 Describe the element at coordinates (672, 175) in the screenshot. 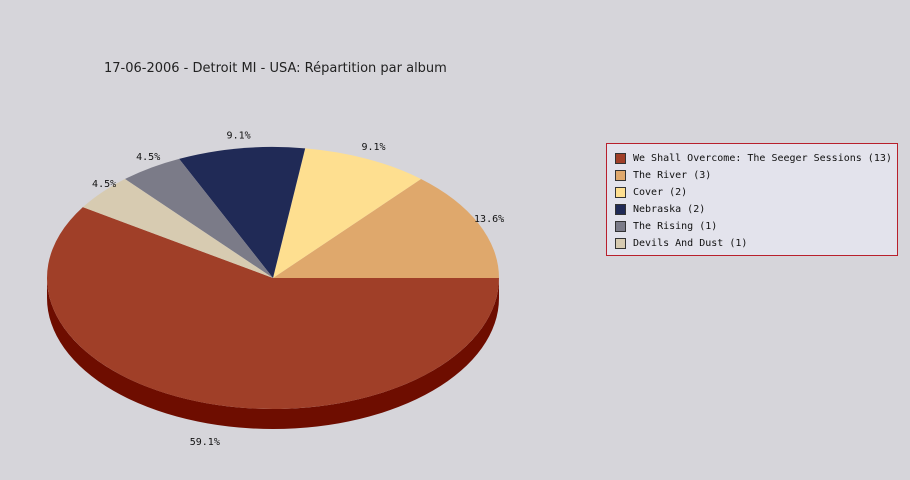

I see `legend-label-1: The River (3)` at that location.